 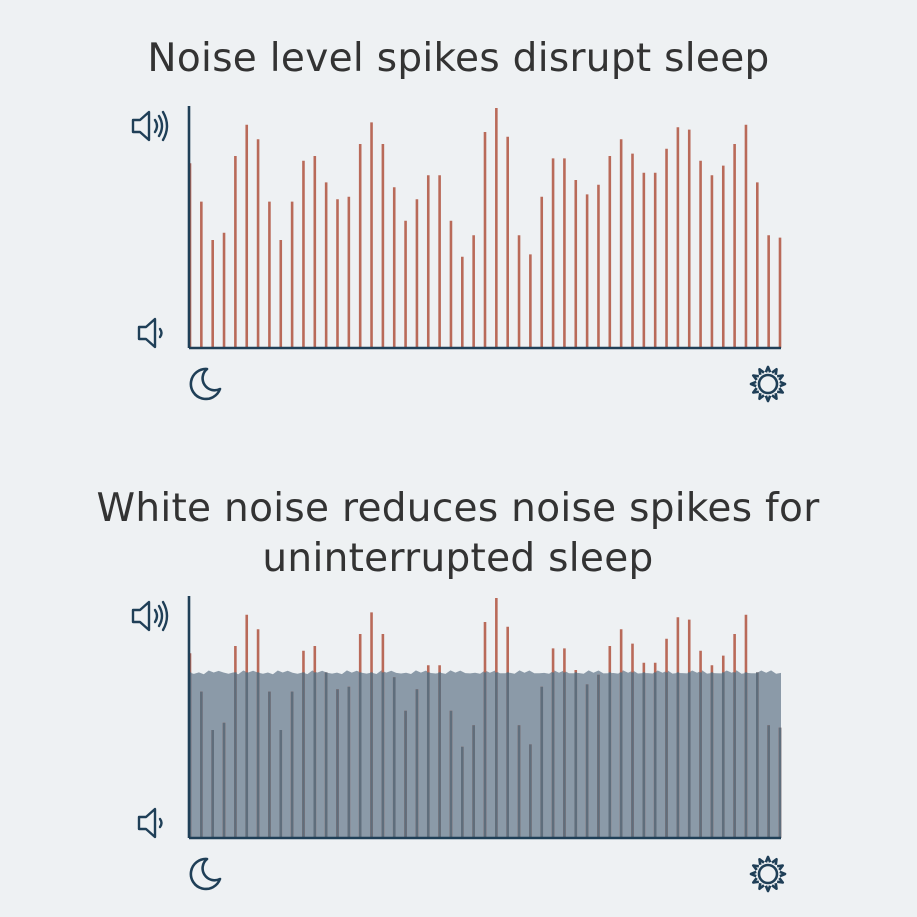 What do you see at coordinates (458, 58) in the screenshot?
I see `chart-title: Noise level spikes disrupt sleep` at bounding box center [458, 58].